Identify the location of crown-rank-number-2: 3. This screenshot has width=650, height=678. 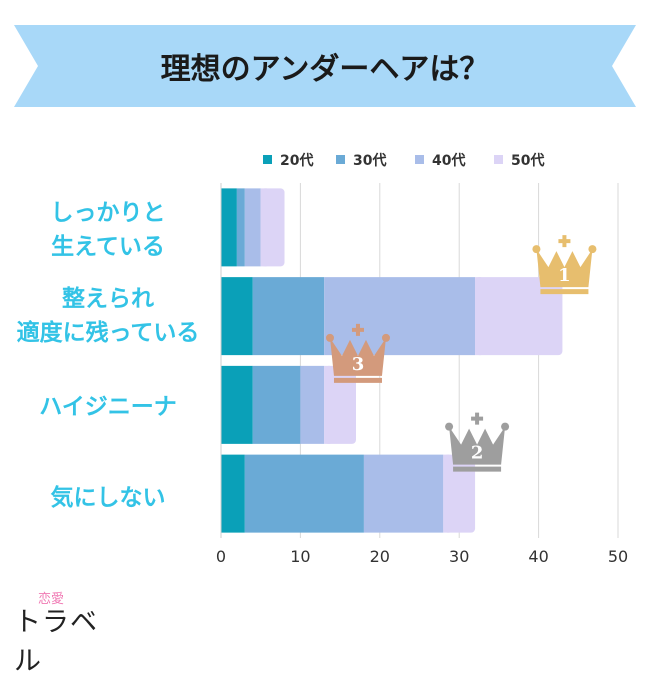
(358, 364).